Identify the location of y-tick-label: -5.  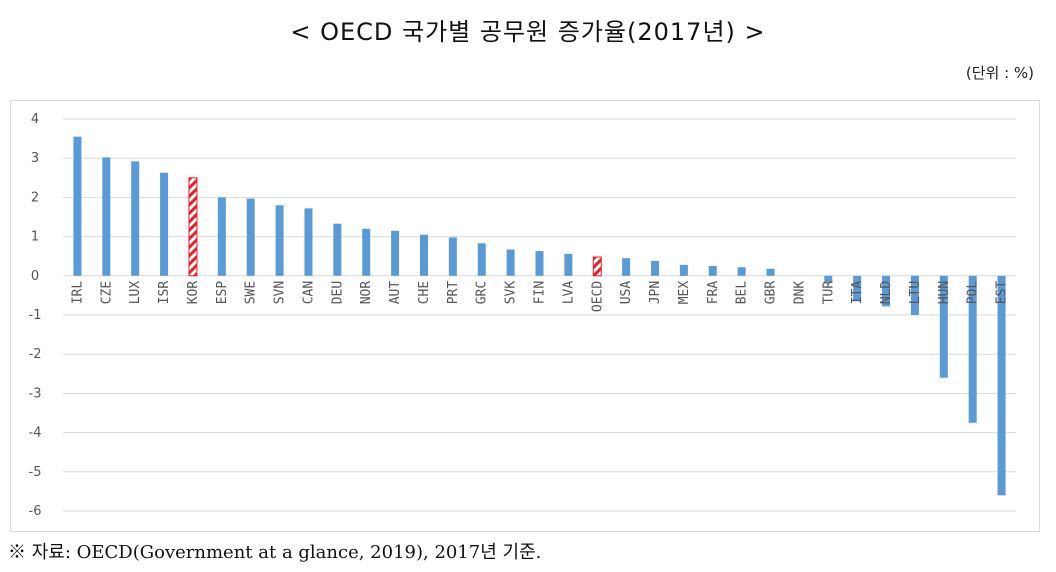
(35, 472).